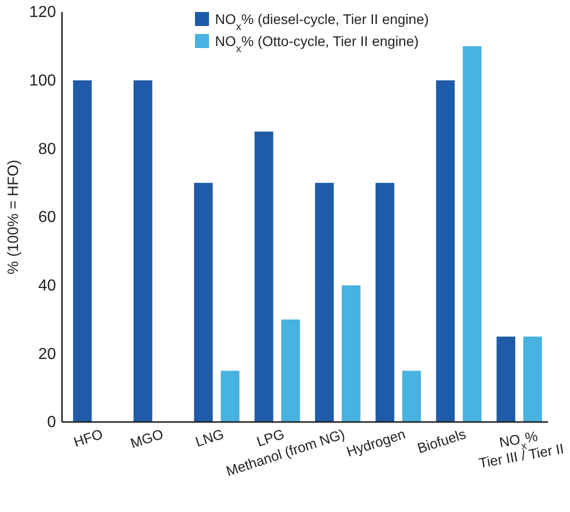 The height and width of the screenshot is (512, 570). I want to click on y-tick-label: 40, so click(47, 285).